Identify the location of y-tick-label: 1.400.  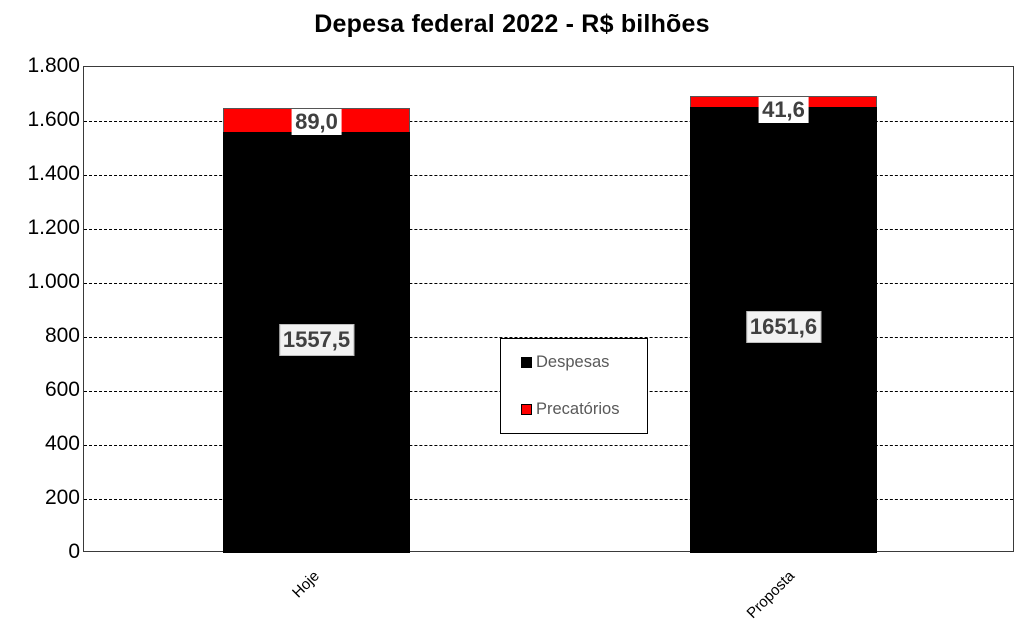
(53, 173).